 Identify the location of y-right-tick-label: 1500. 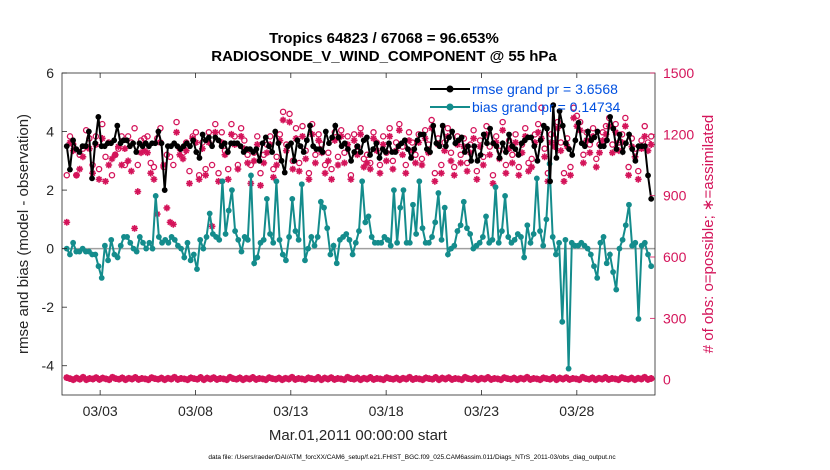
(678, 73).